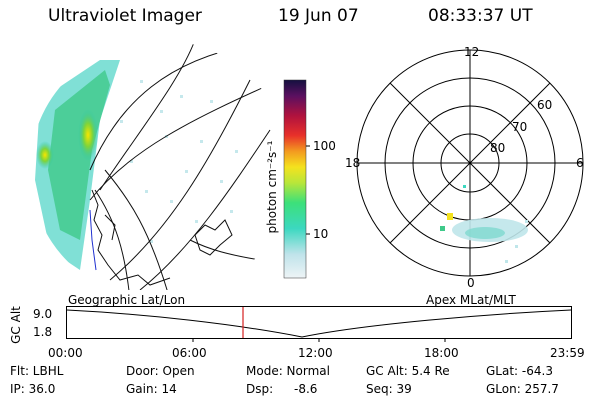  I want to click on door-status: Door: Open, so click(160, 371).